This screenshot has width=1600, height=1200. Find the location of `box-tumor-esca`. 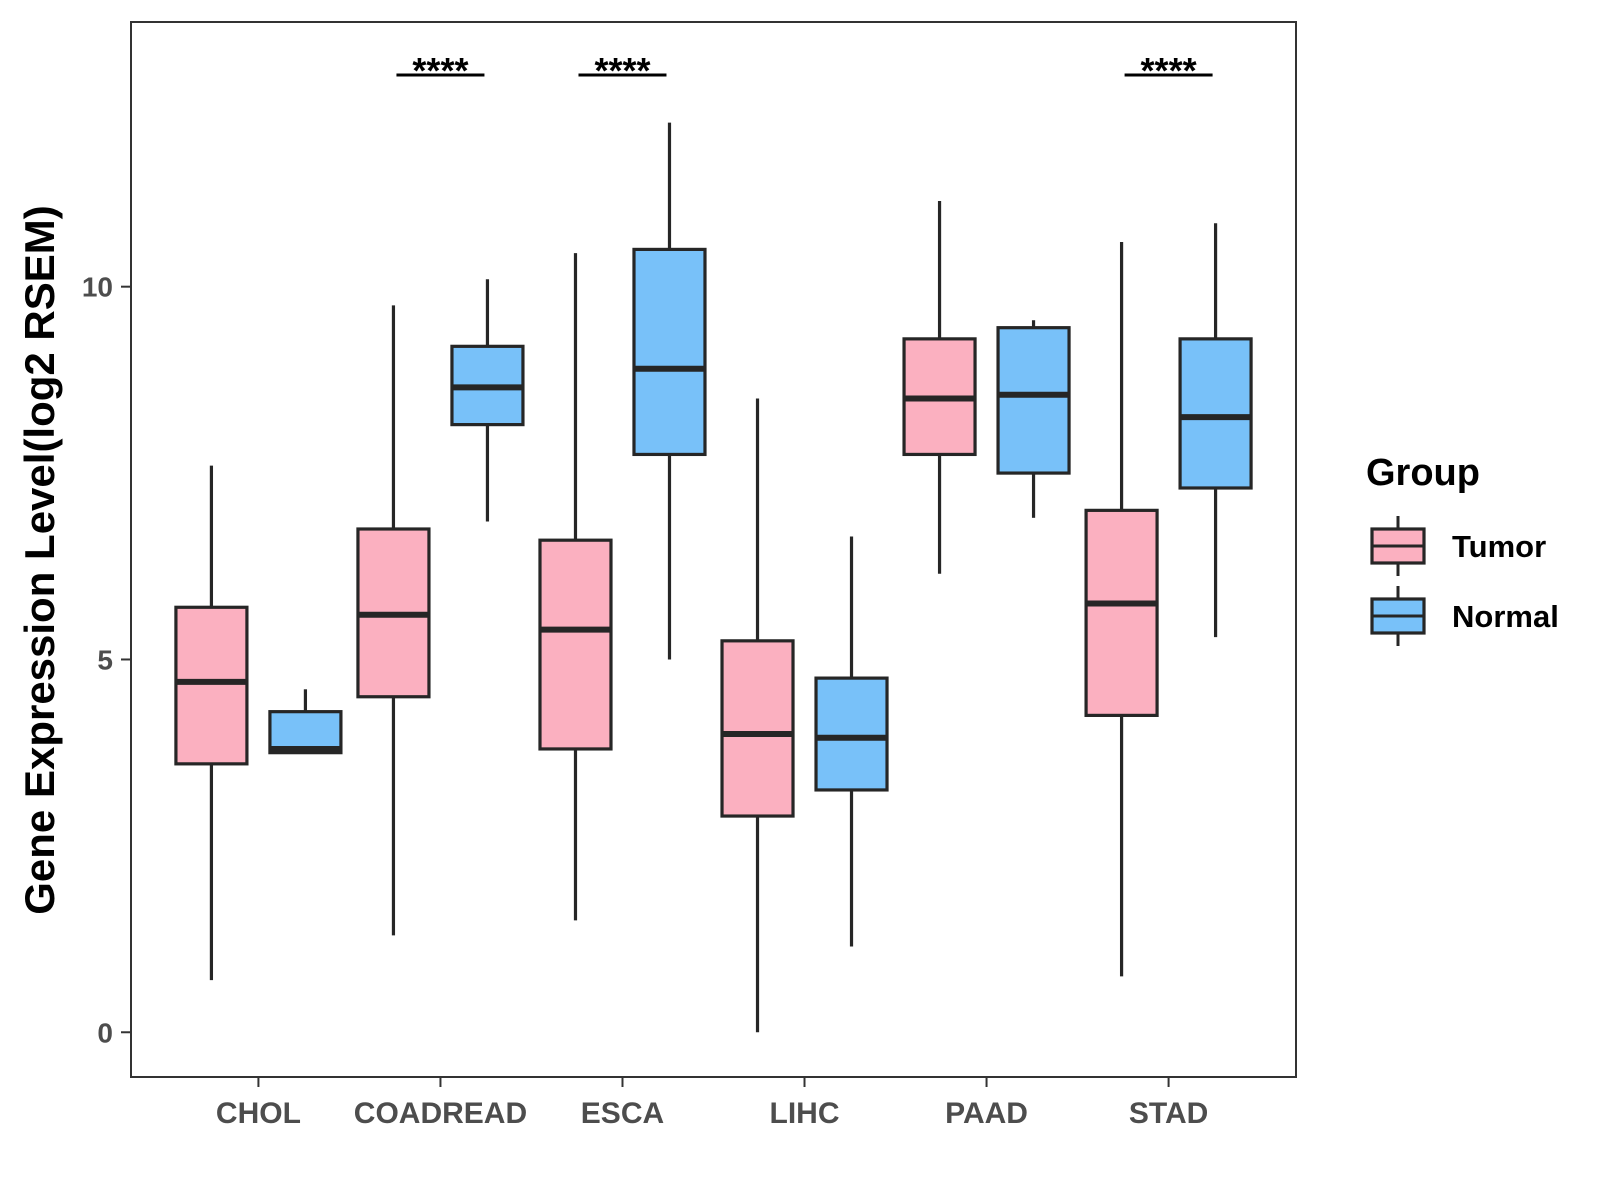

box-tumor-esca is located at coordinates (575, 587).